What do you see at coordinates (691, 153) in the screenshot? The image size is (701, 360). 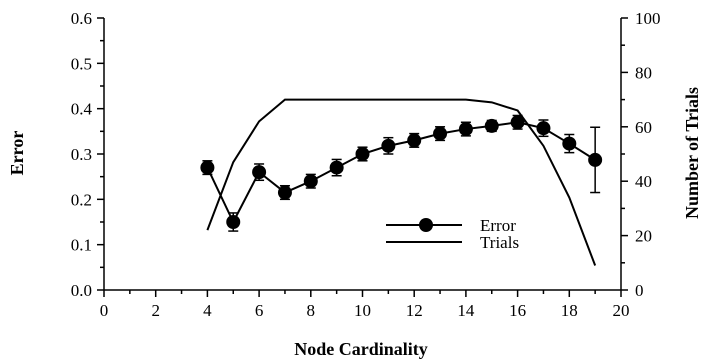 I see `y2-axis-title: Number of Trials` at bounding box center [691, 153].